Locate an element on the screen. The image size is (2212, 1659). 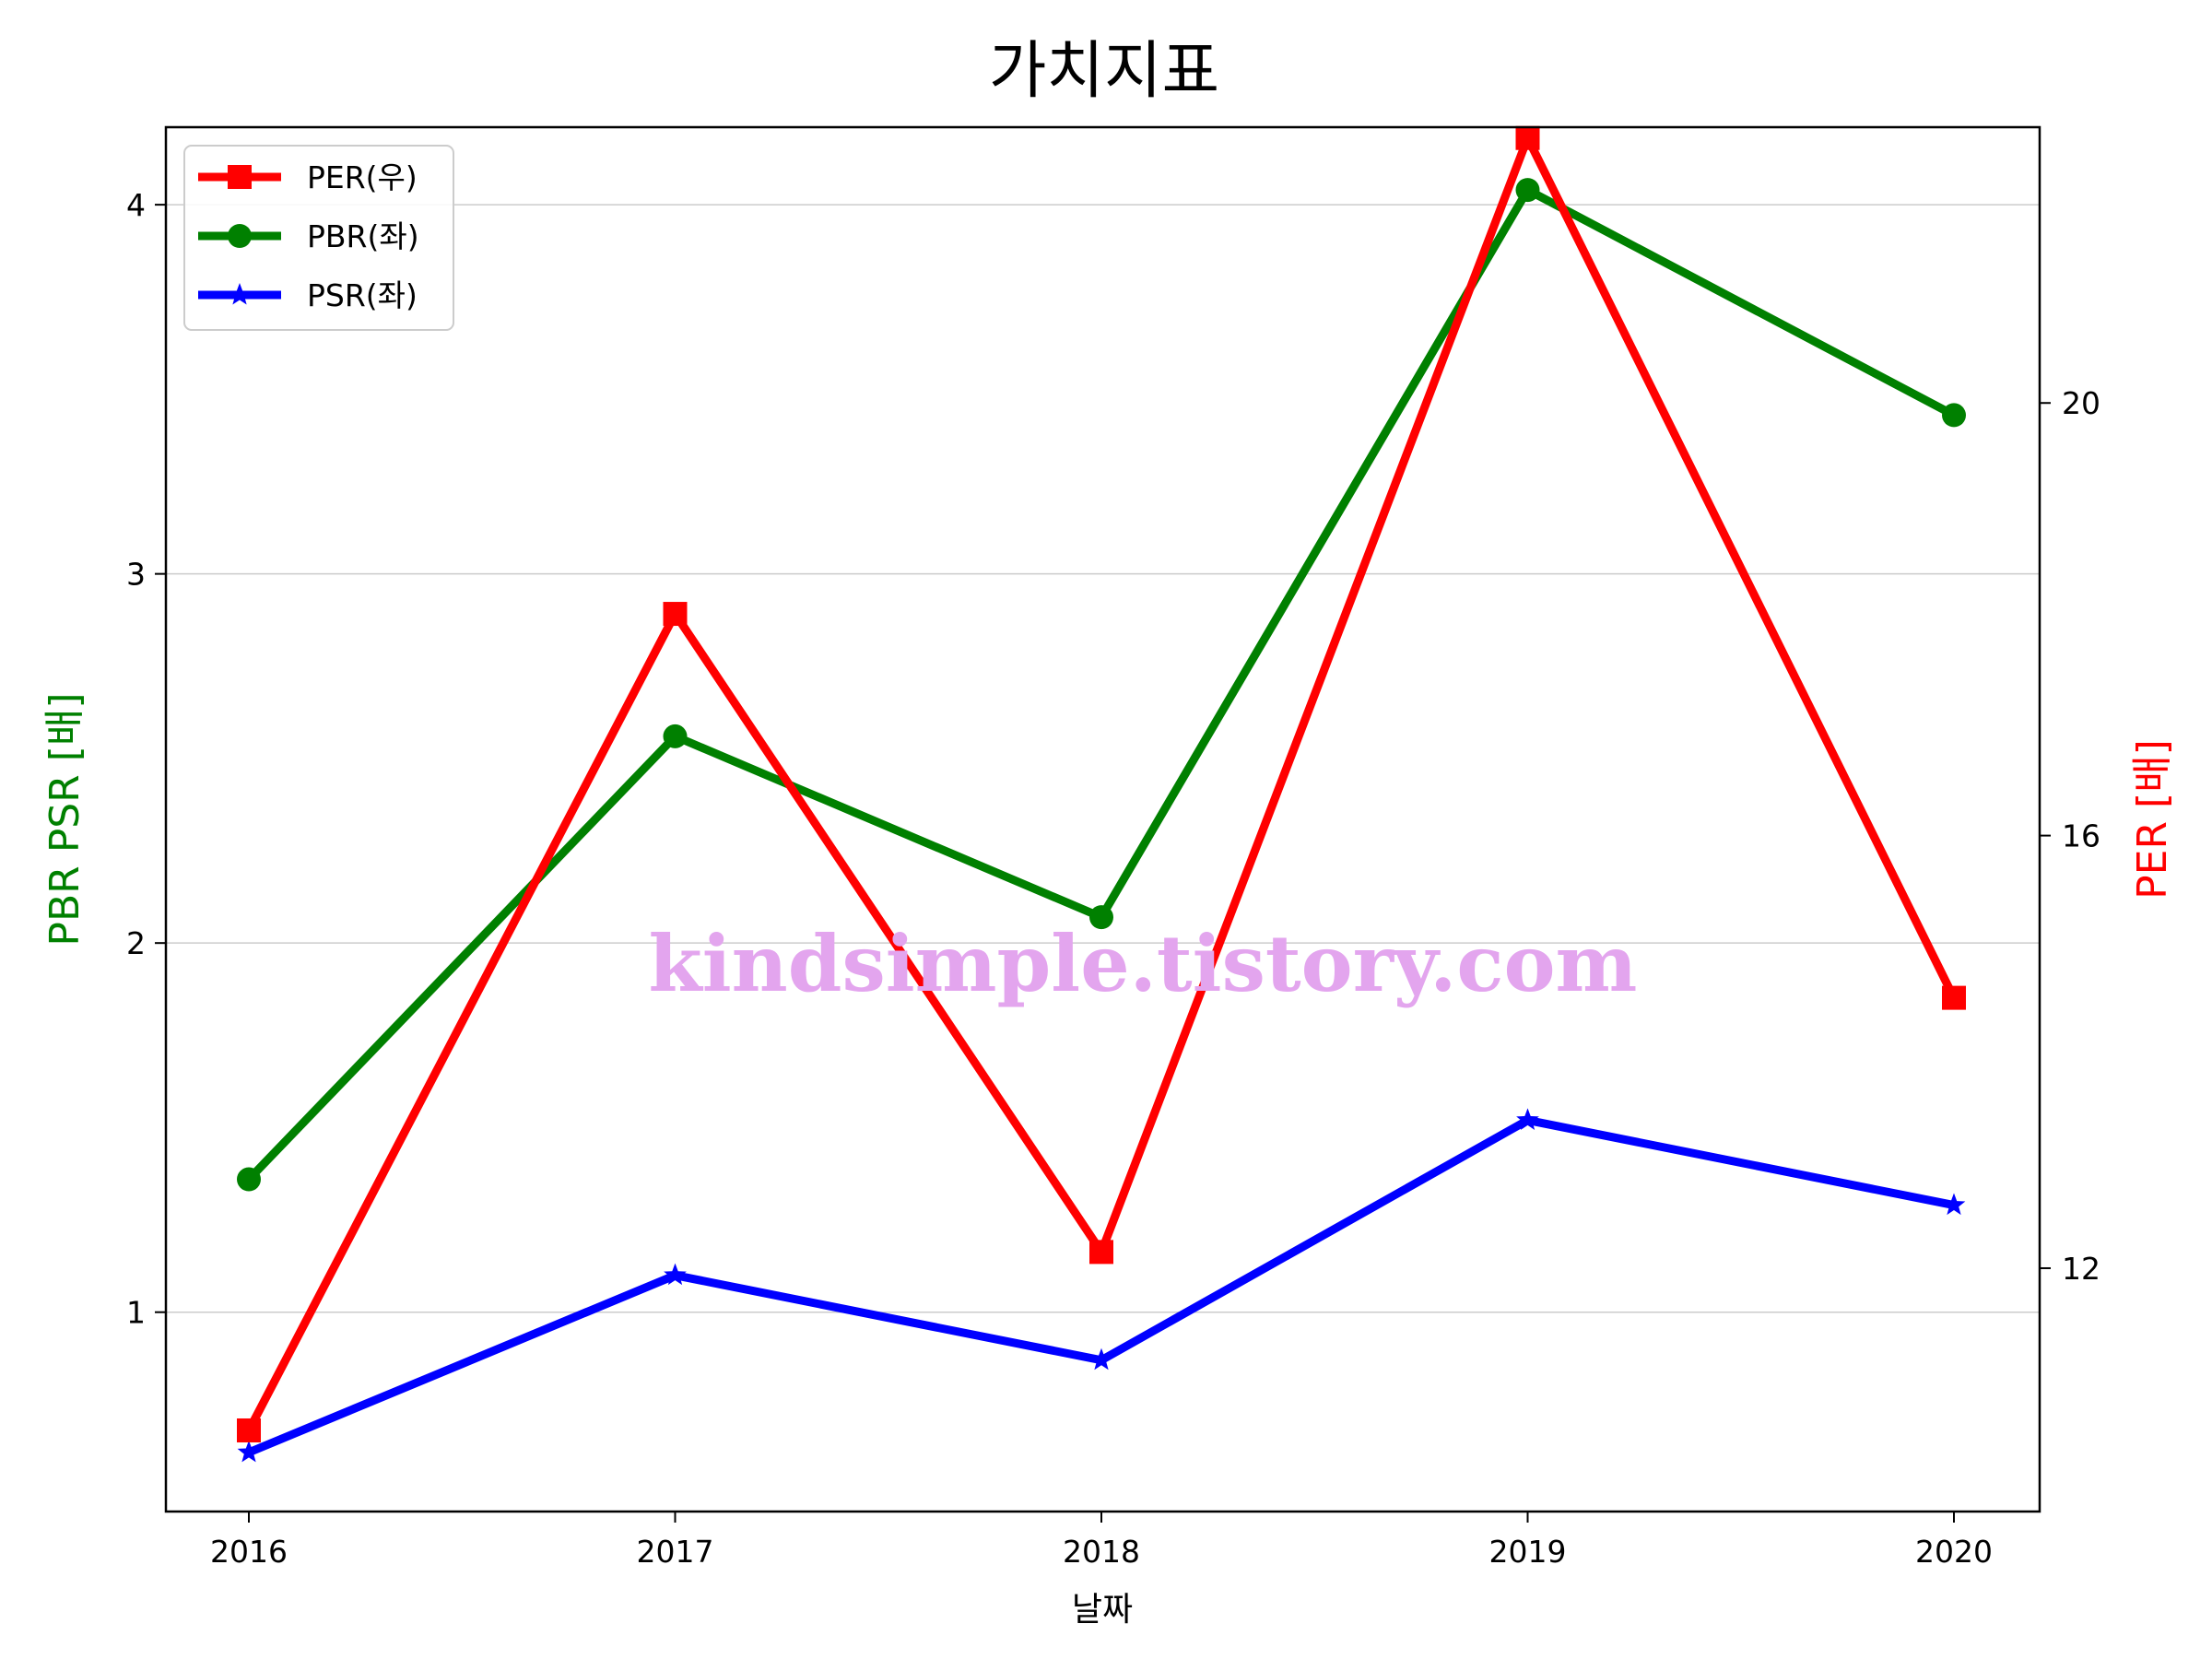
x-axis: 2016 2017 2018 2019 2020 is located at coordinates (1101, 1541).